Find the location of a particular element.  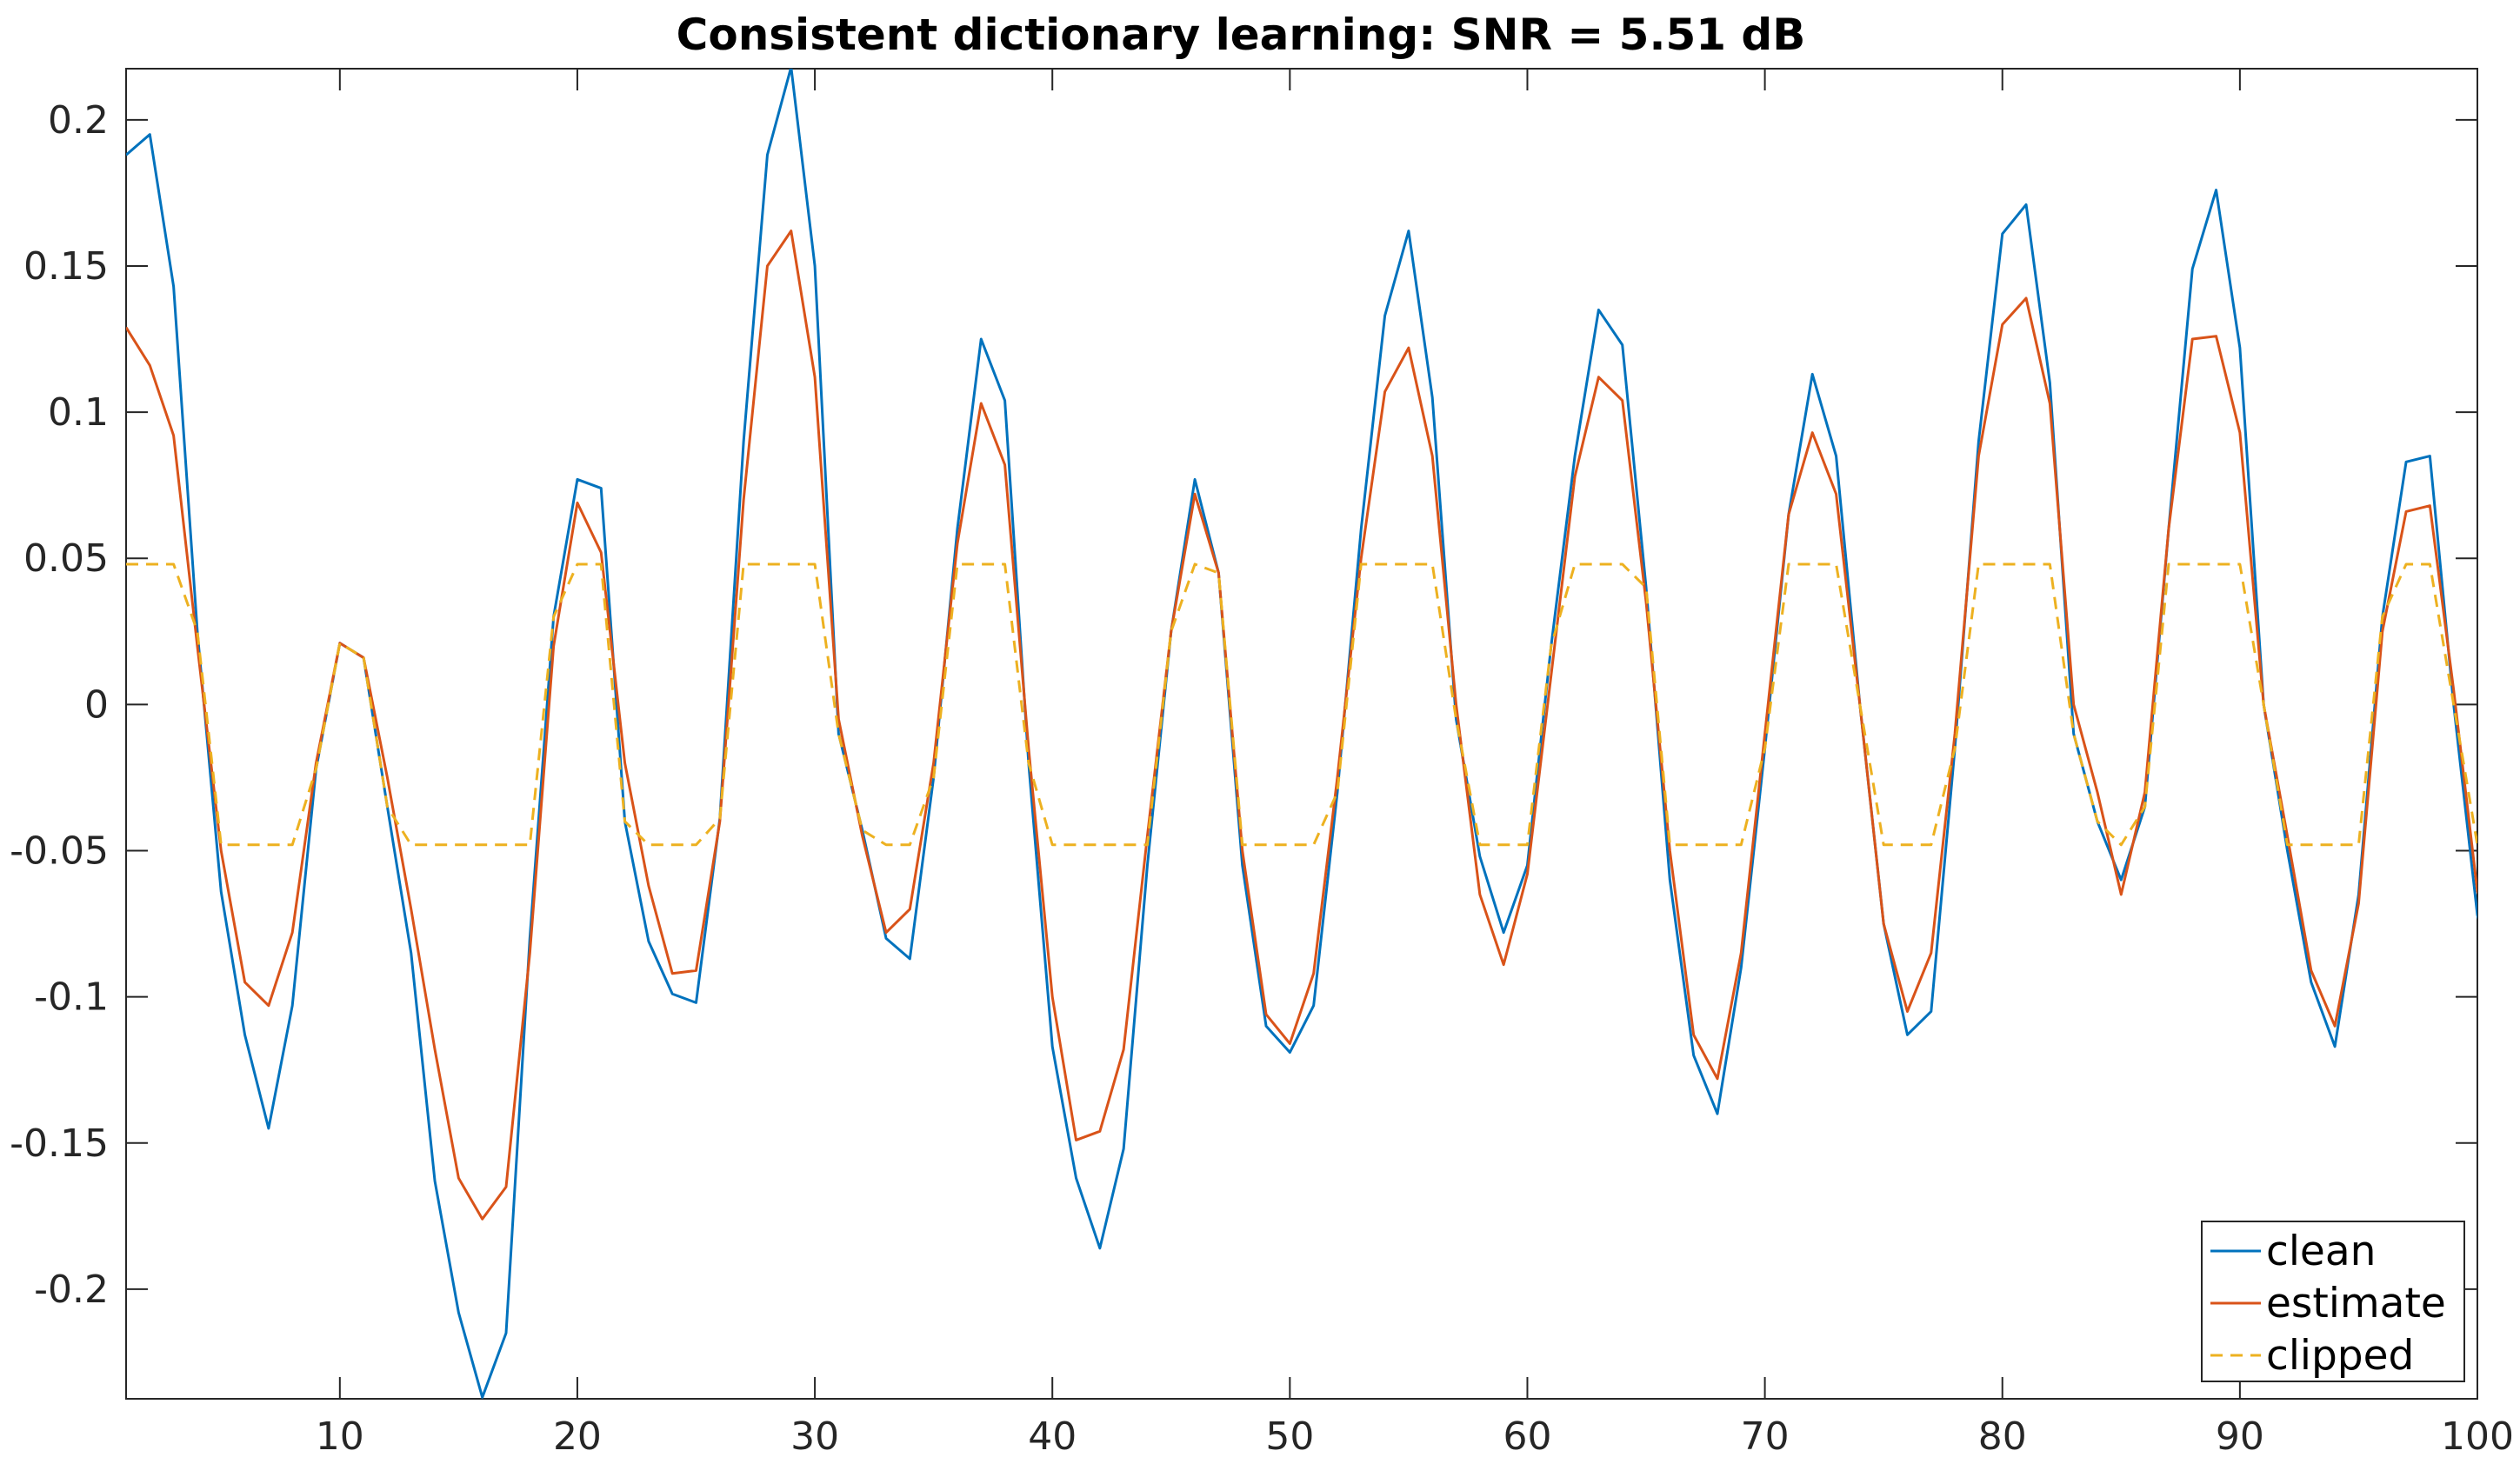

x-tick-label: 60 is located at coordinates (1527, 1436).